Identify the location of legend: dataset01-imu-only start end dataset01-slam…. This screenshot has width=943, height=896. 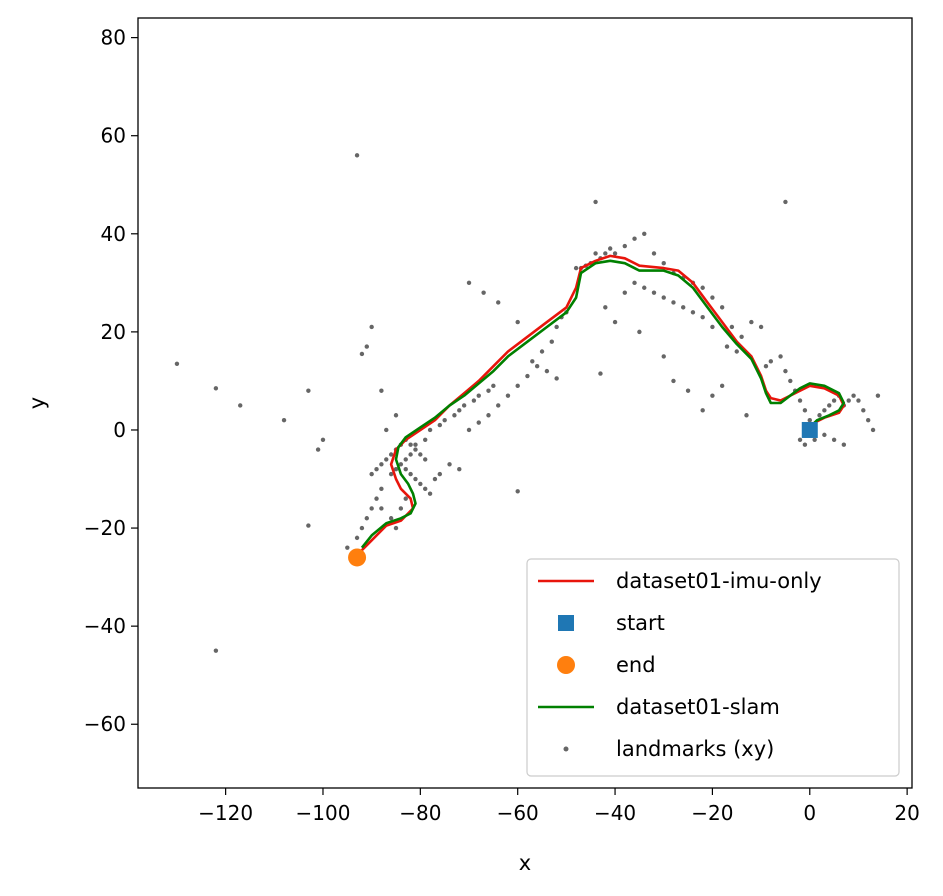
(713, 667).